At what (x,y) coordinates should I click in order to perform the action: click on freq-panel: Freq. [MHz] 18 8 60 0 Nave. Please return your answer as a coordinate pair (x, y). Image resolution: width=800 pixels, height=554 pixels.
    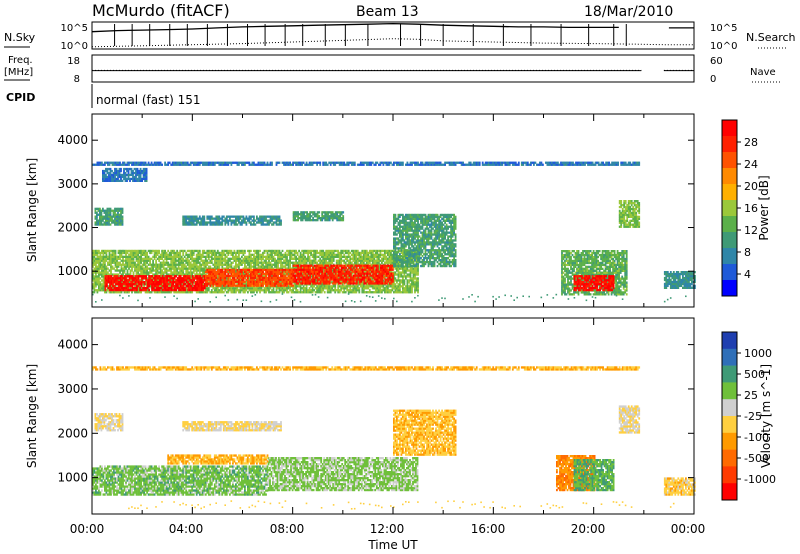
    Looking at the image, I should click on (392, 69).